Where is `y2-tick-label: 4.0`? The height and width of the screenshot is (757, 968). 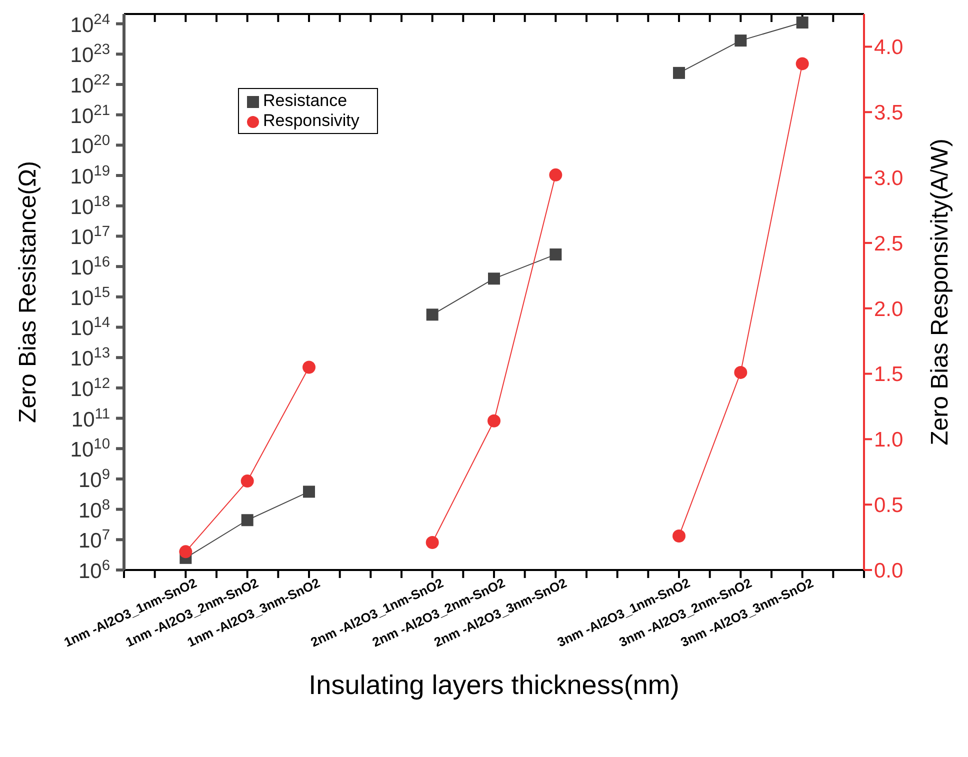 y2-tick-label: 4.0 is located at coordinates (889, 48).